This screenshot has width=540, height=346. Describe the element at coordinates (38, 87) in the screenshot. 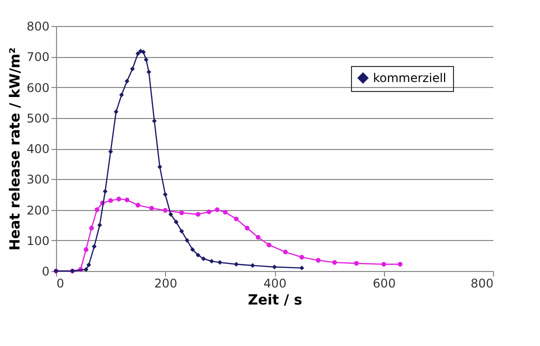

I see `y-tick-label: 600` at that location.